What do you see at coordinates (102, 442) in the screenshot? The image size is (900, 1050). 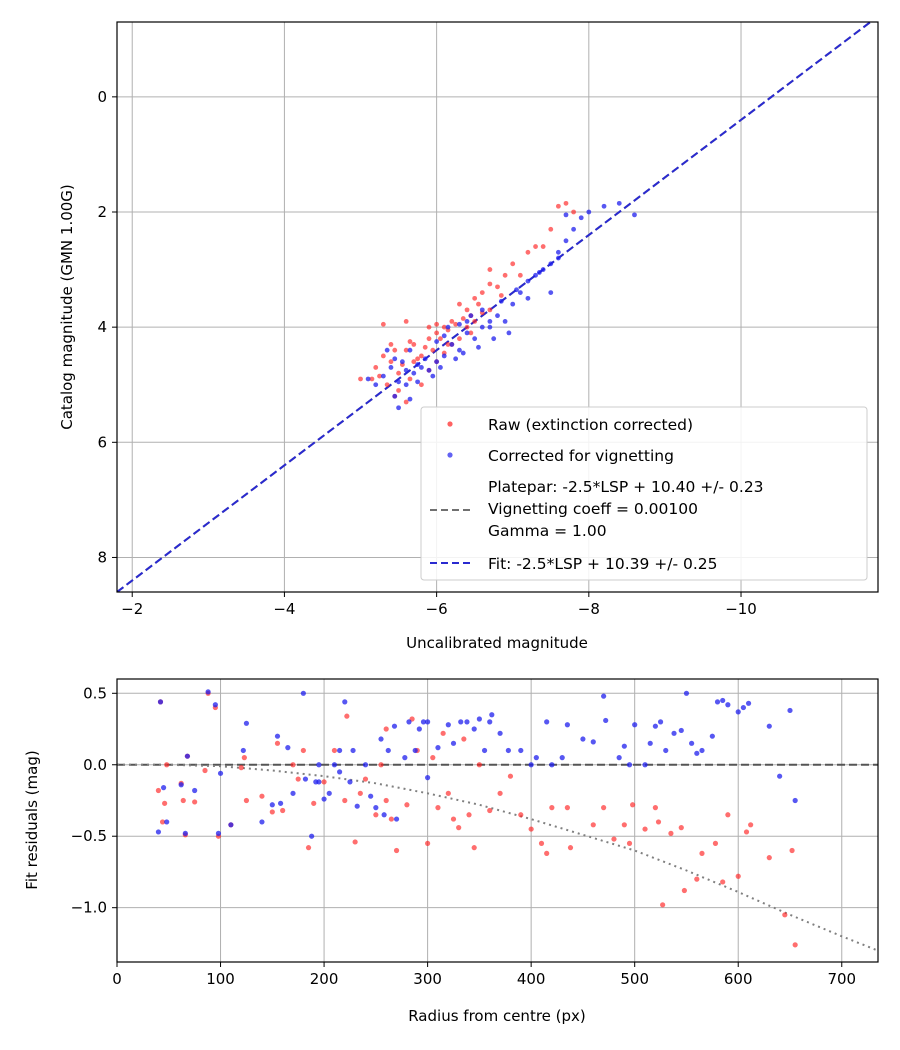 I see `y-tick-label: 6` at bounding box center [102, 442].